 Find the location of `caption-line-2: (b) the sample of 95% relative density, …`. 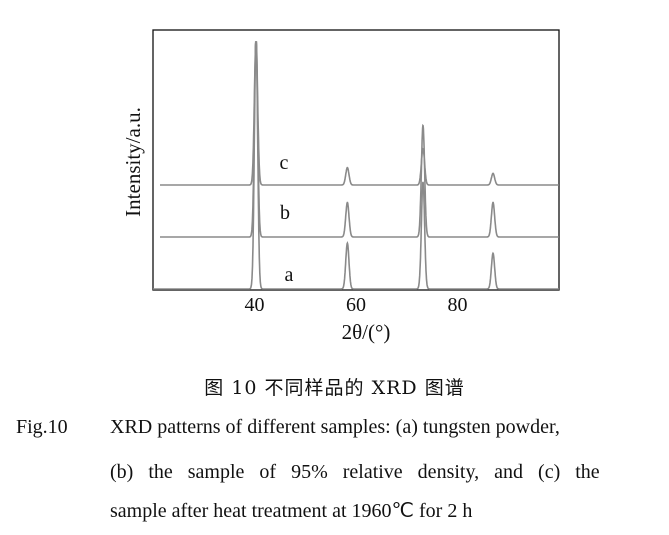

caption-line-2: (b) the sample of 95% relative density, … is located at coordinates (355, 472).